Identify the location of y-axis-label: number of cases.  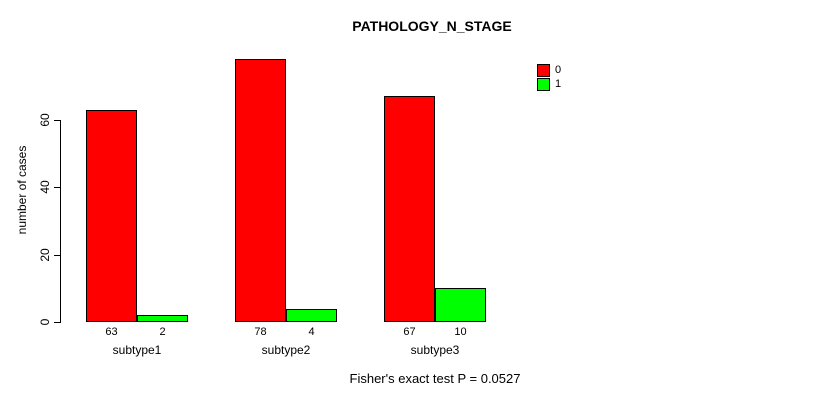
(22, 190).